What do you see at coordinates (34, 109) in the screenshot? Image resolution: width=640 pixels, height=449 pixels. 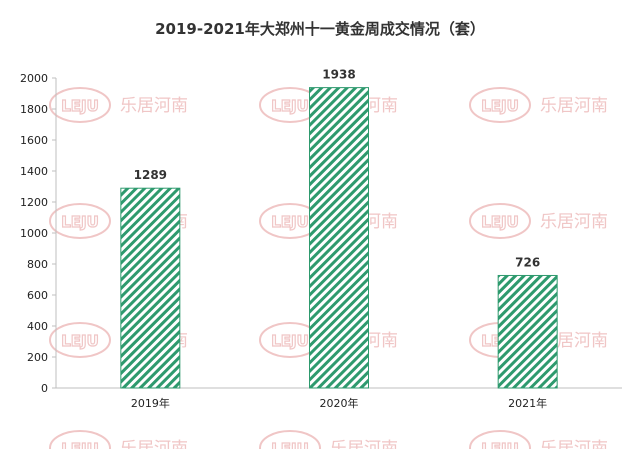 I see `y-tick-label: 1800` at bounding box center [34, 109].